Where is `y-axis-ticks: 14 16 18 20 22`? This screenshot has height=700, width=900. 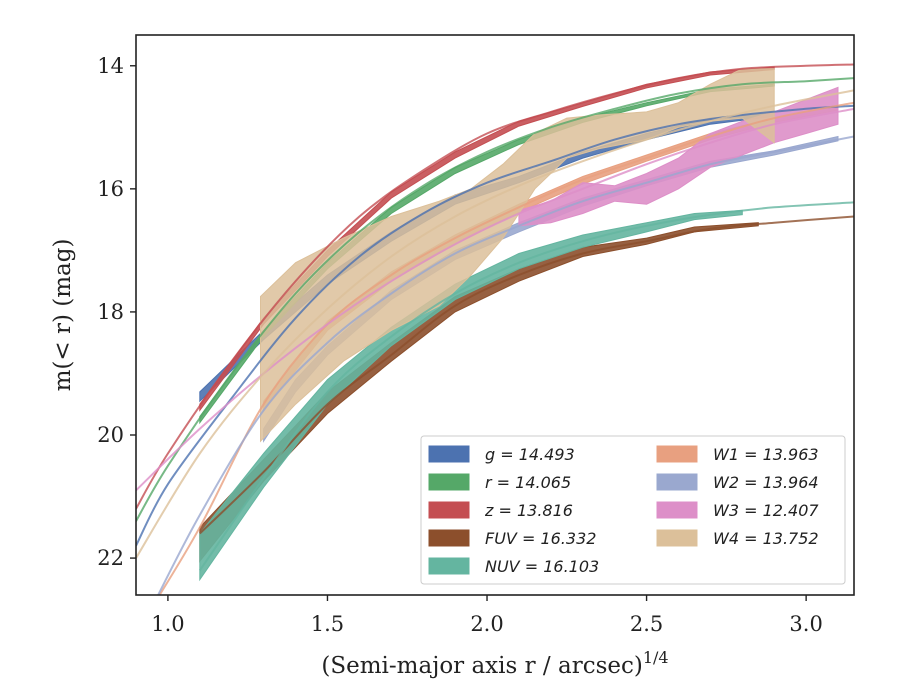 y-axis-ticks: 14 16 18 20 22 is located at coordinates (116, 312).